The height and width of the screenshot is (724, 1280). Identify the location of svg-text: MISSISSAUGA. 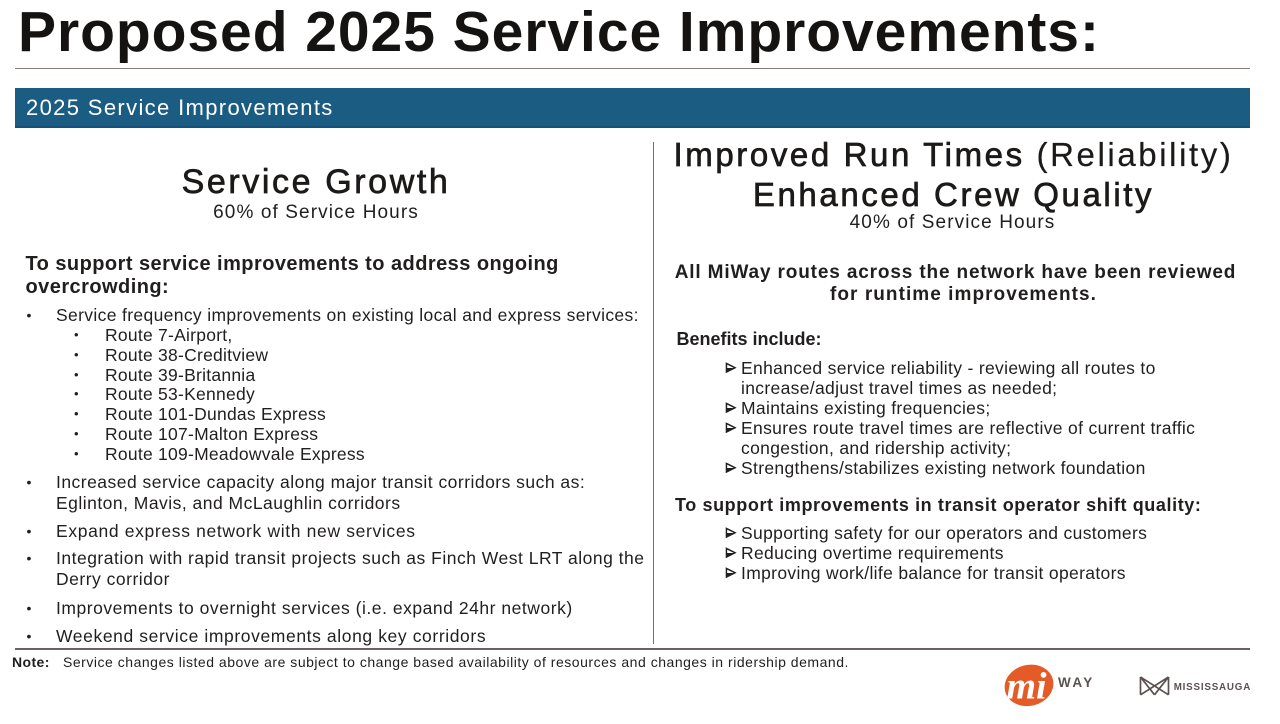
(1212, 687).